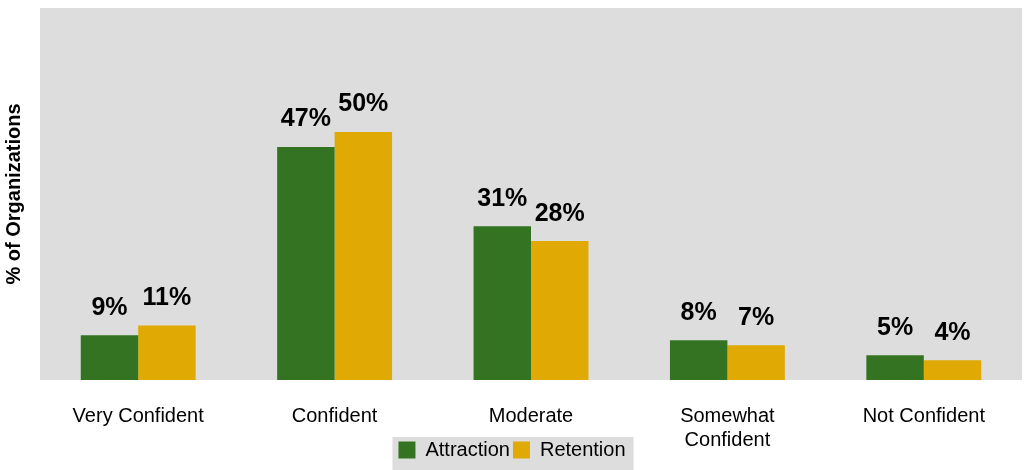  I want to click on legend-label: Attraction, so click(467, 448).